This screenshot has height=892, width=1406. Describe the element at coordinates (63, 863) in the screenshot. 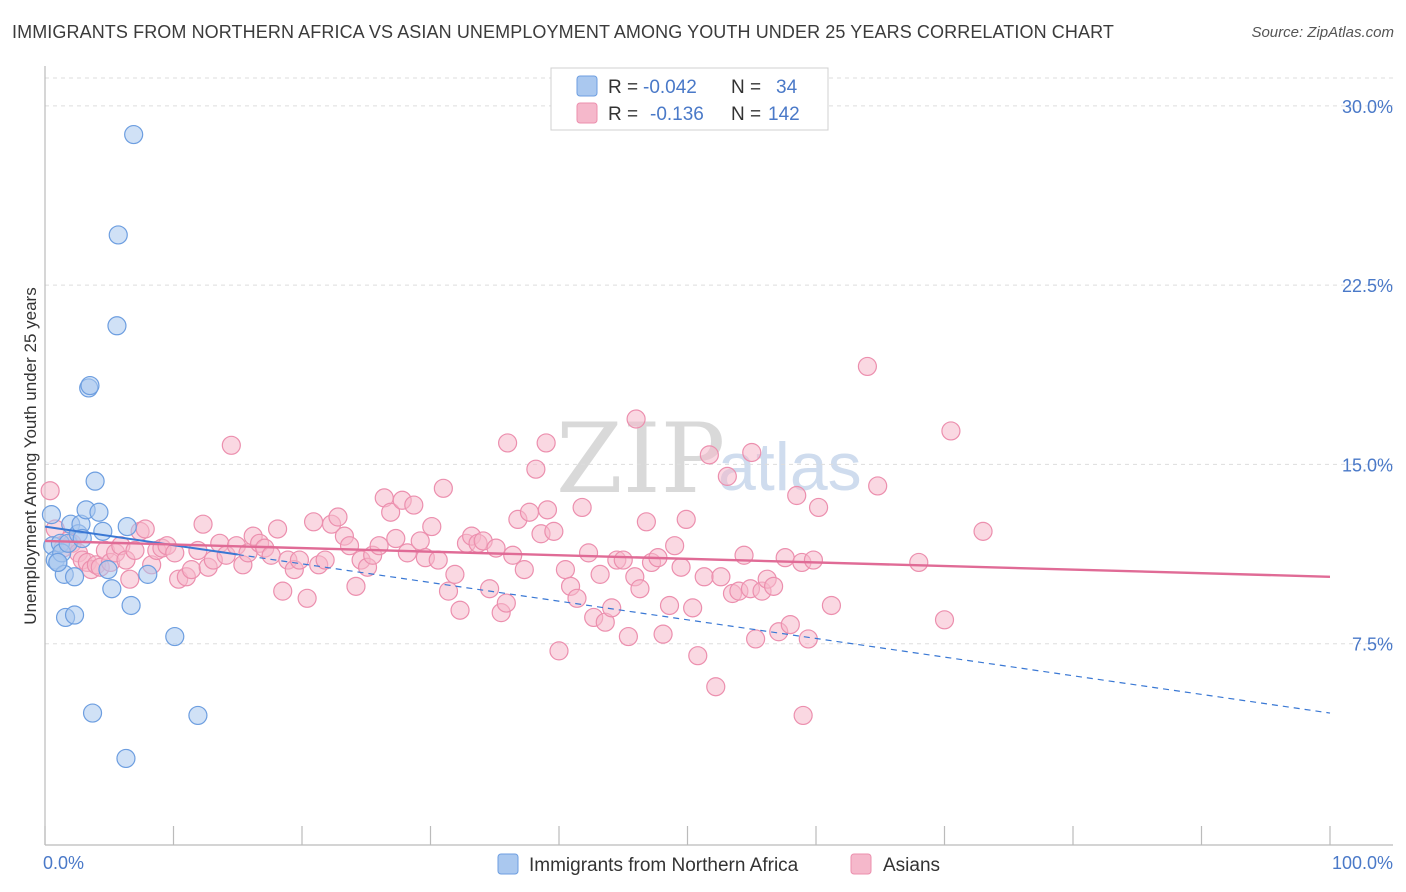

I see `x-tick-label: 0.0%` at that location.